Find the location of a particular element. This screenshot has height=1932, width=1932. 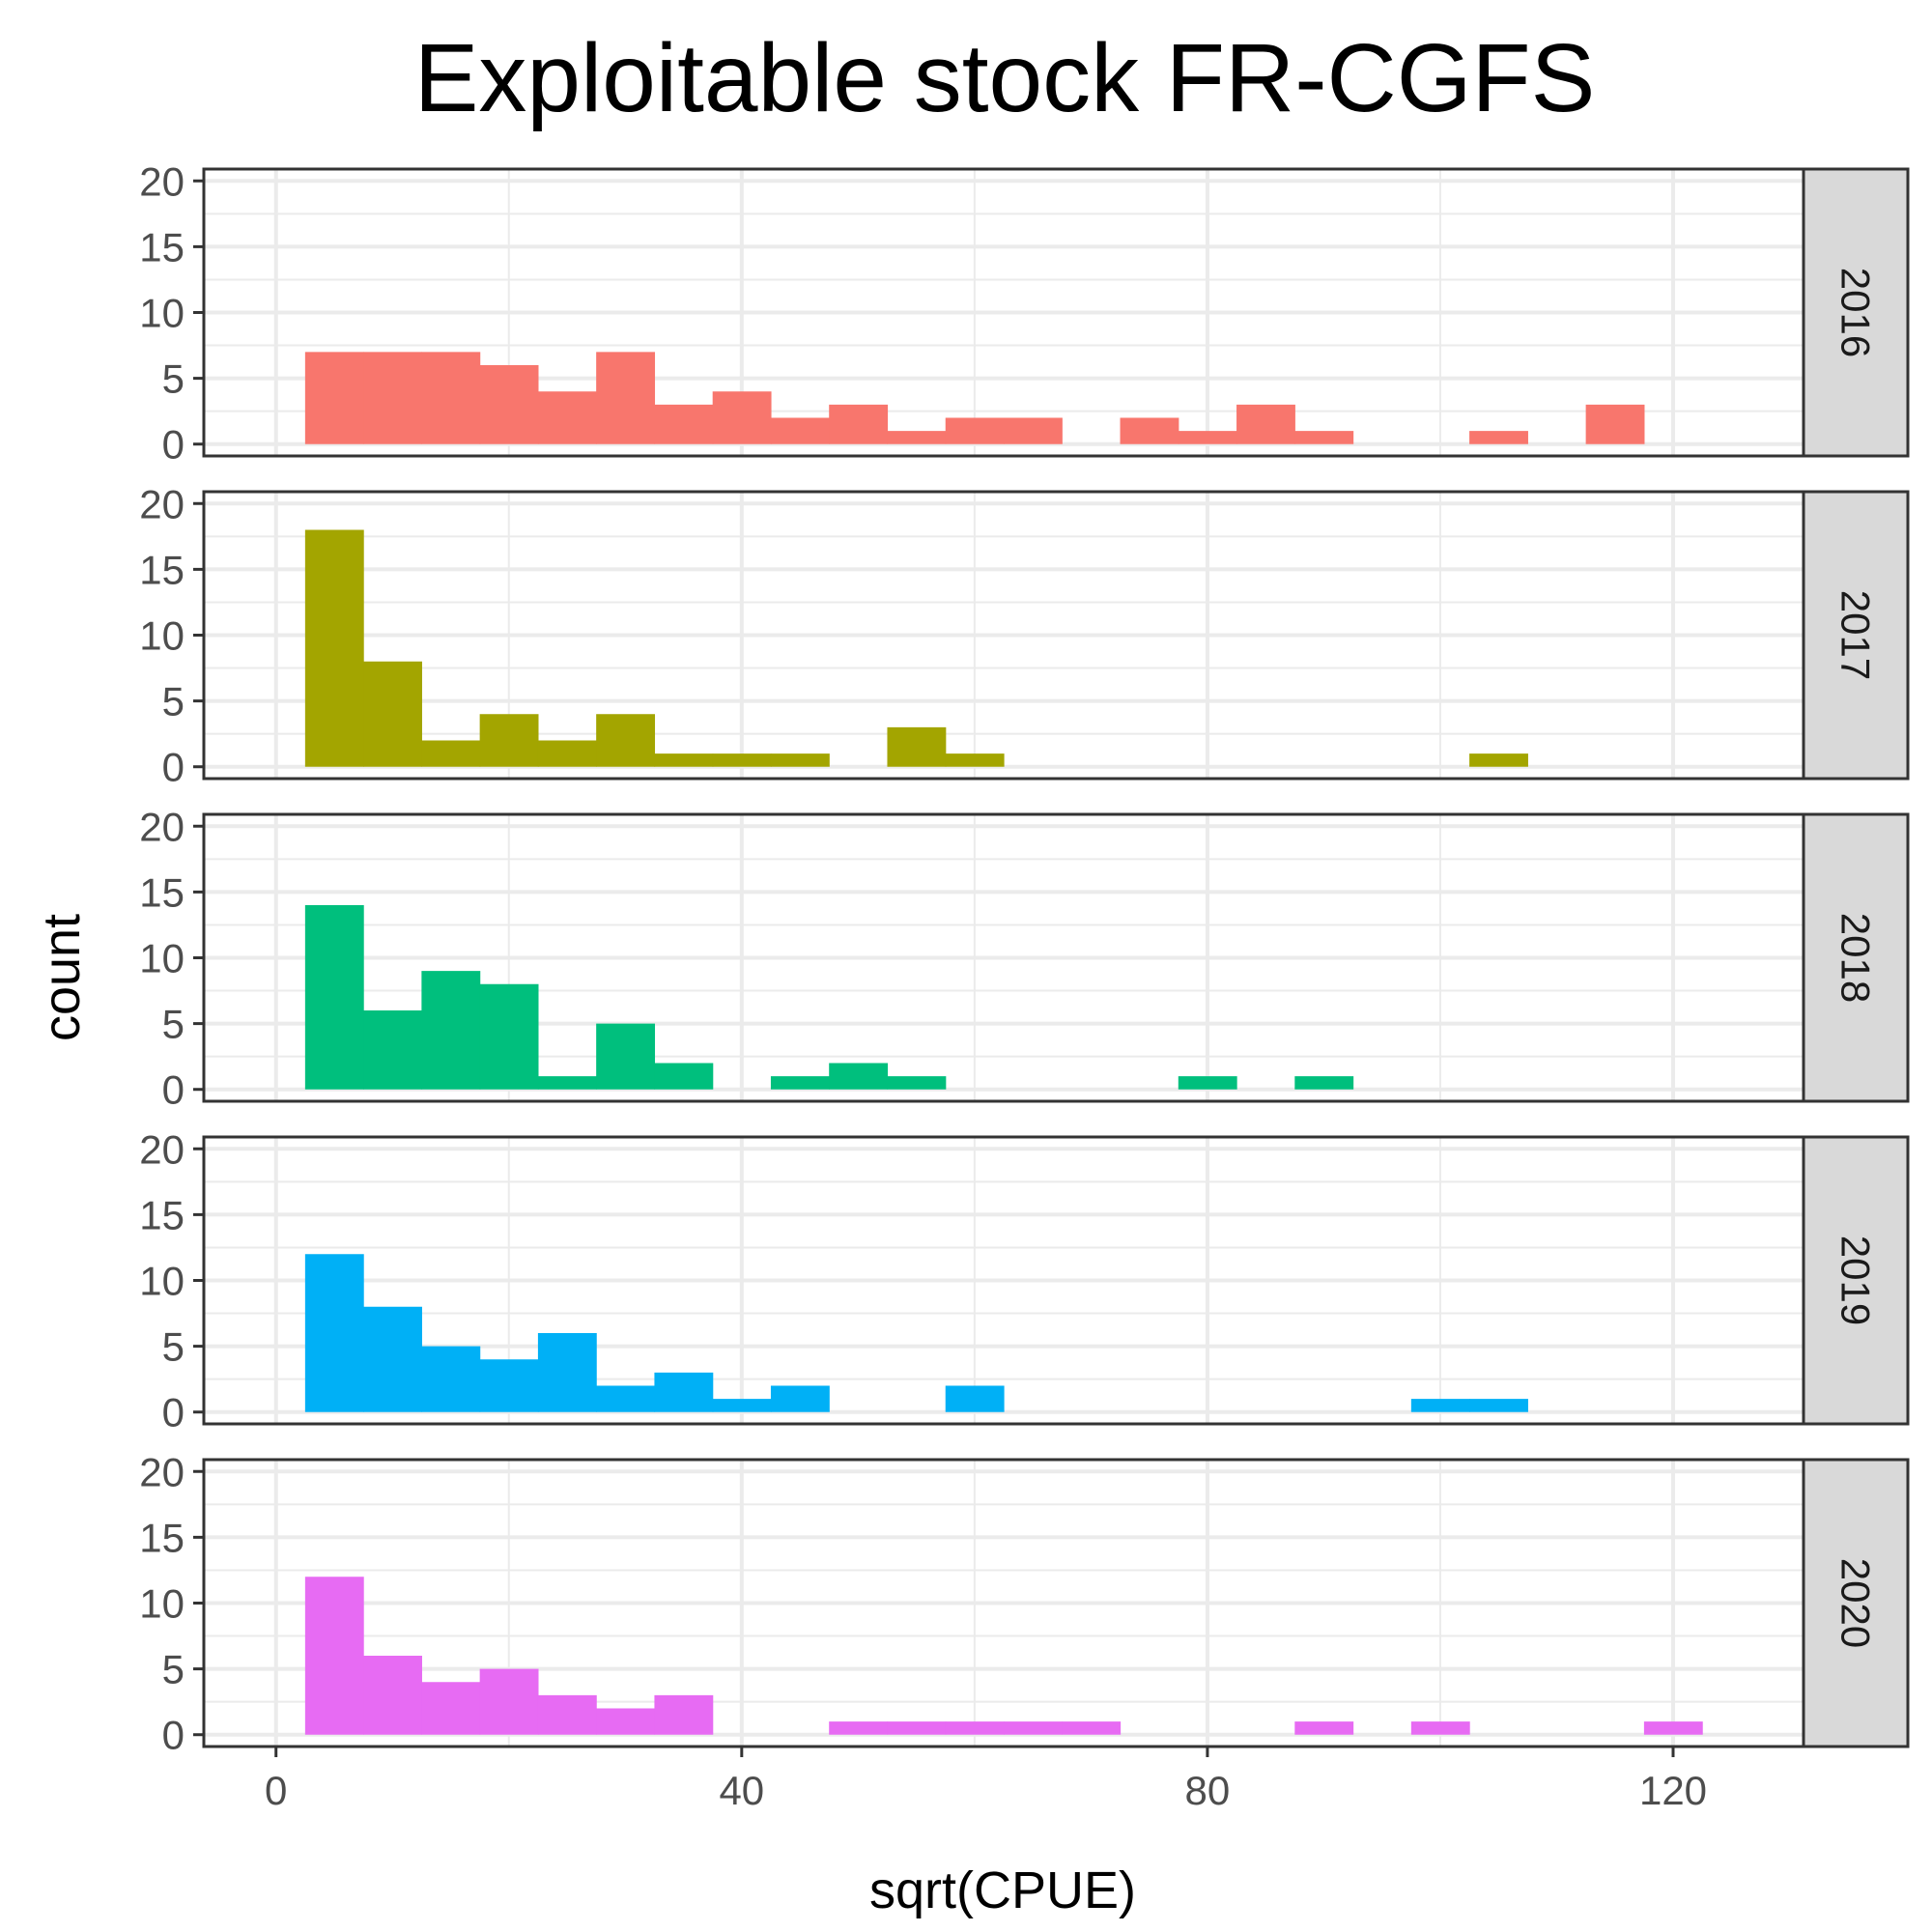

x-tick-label: 40 is located at coordinates (741, 1790).